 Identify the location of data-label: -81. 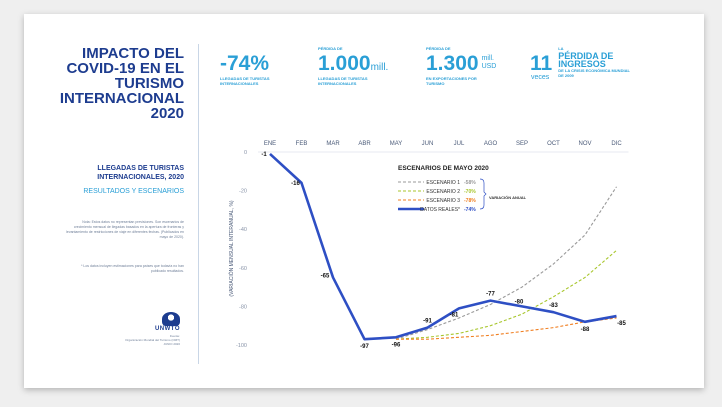
(454, 315).